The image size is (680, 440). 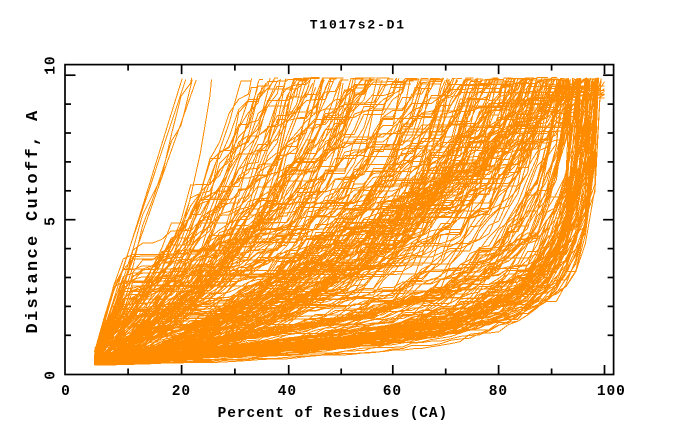 What do you see at coordinates (333, 414) in the screenshot?
I see `svg-text: Percent of Residues (CA)` at bounding box center [333, 414].